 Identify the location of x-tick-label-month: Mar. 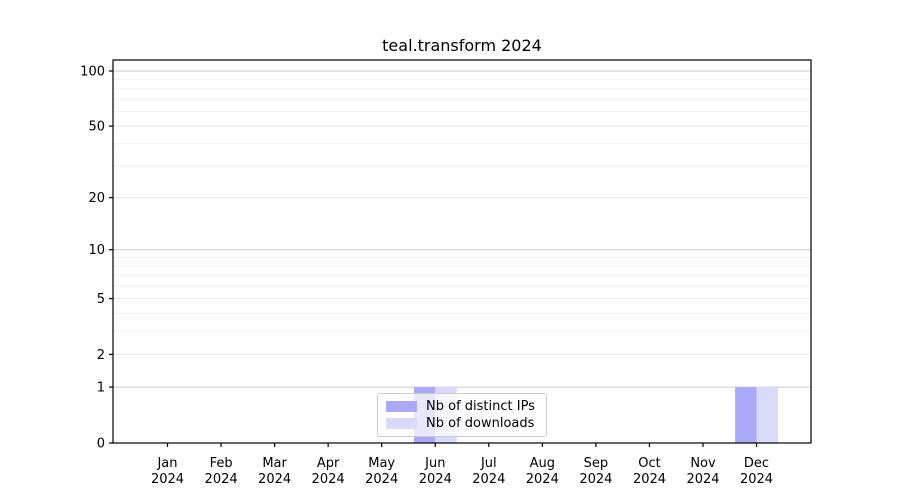
(274, 463).